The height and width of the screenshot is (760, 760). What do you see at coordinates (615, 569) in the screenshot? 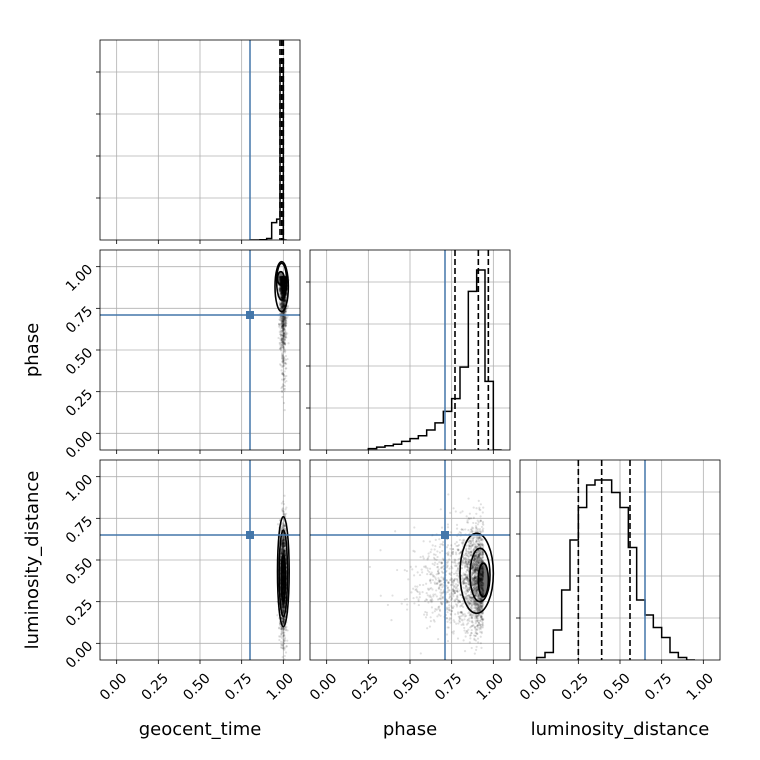
I see `histogram-luminosity_distance` at bounding box center [615, 569].